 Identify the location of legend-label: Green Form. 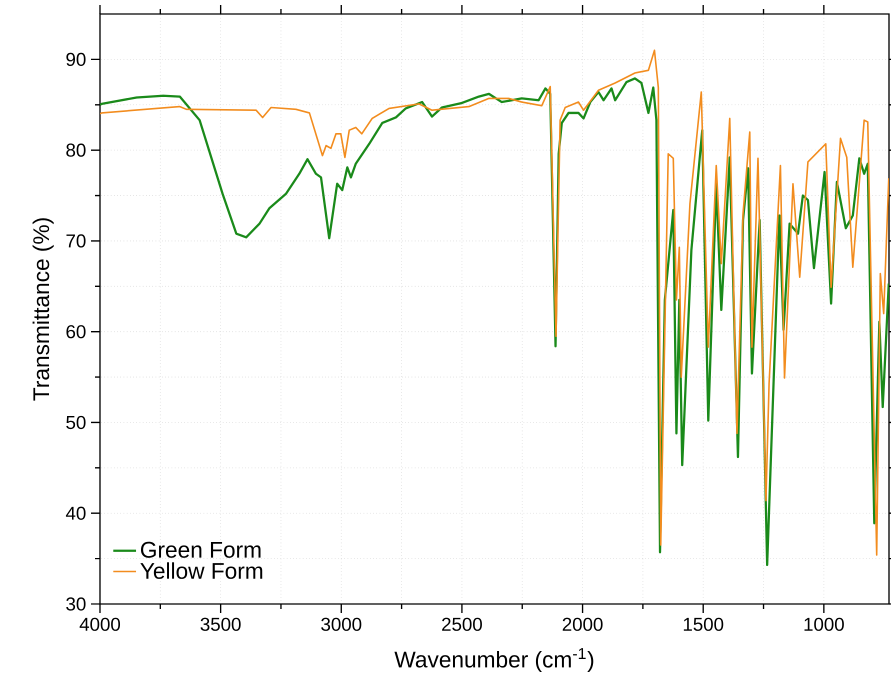
(200, 550).